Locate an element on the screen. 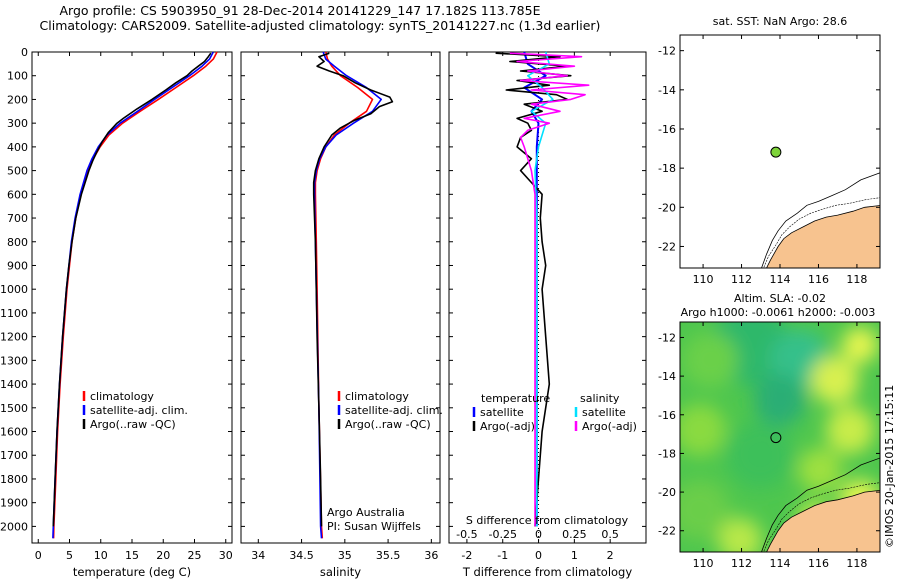  x-tick-label: 36 is located at coordinates (431, 555).